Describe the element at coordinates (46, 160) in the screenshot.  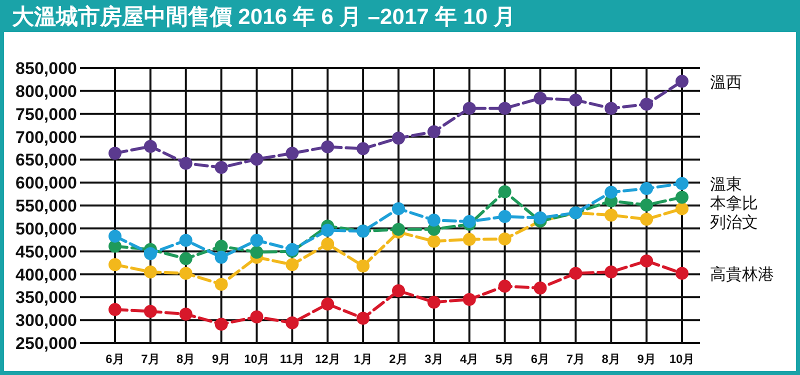
I see `y-tick-label: 650,000` at that location.